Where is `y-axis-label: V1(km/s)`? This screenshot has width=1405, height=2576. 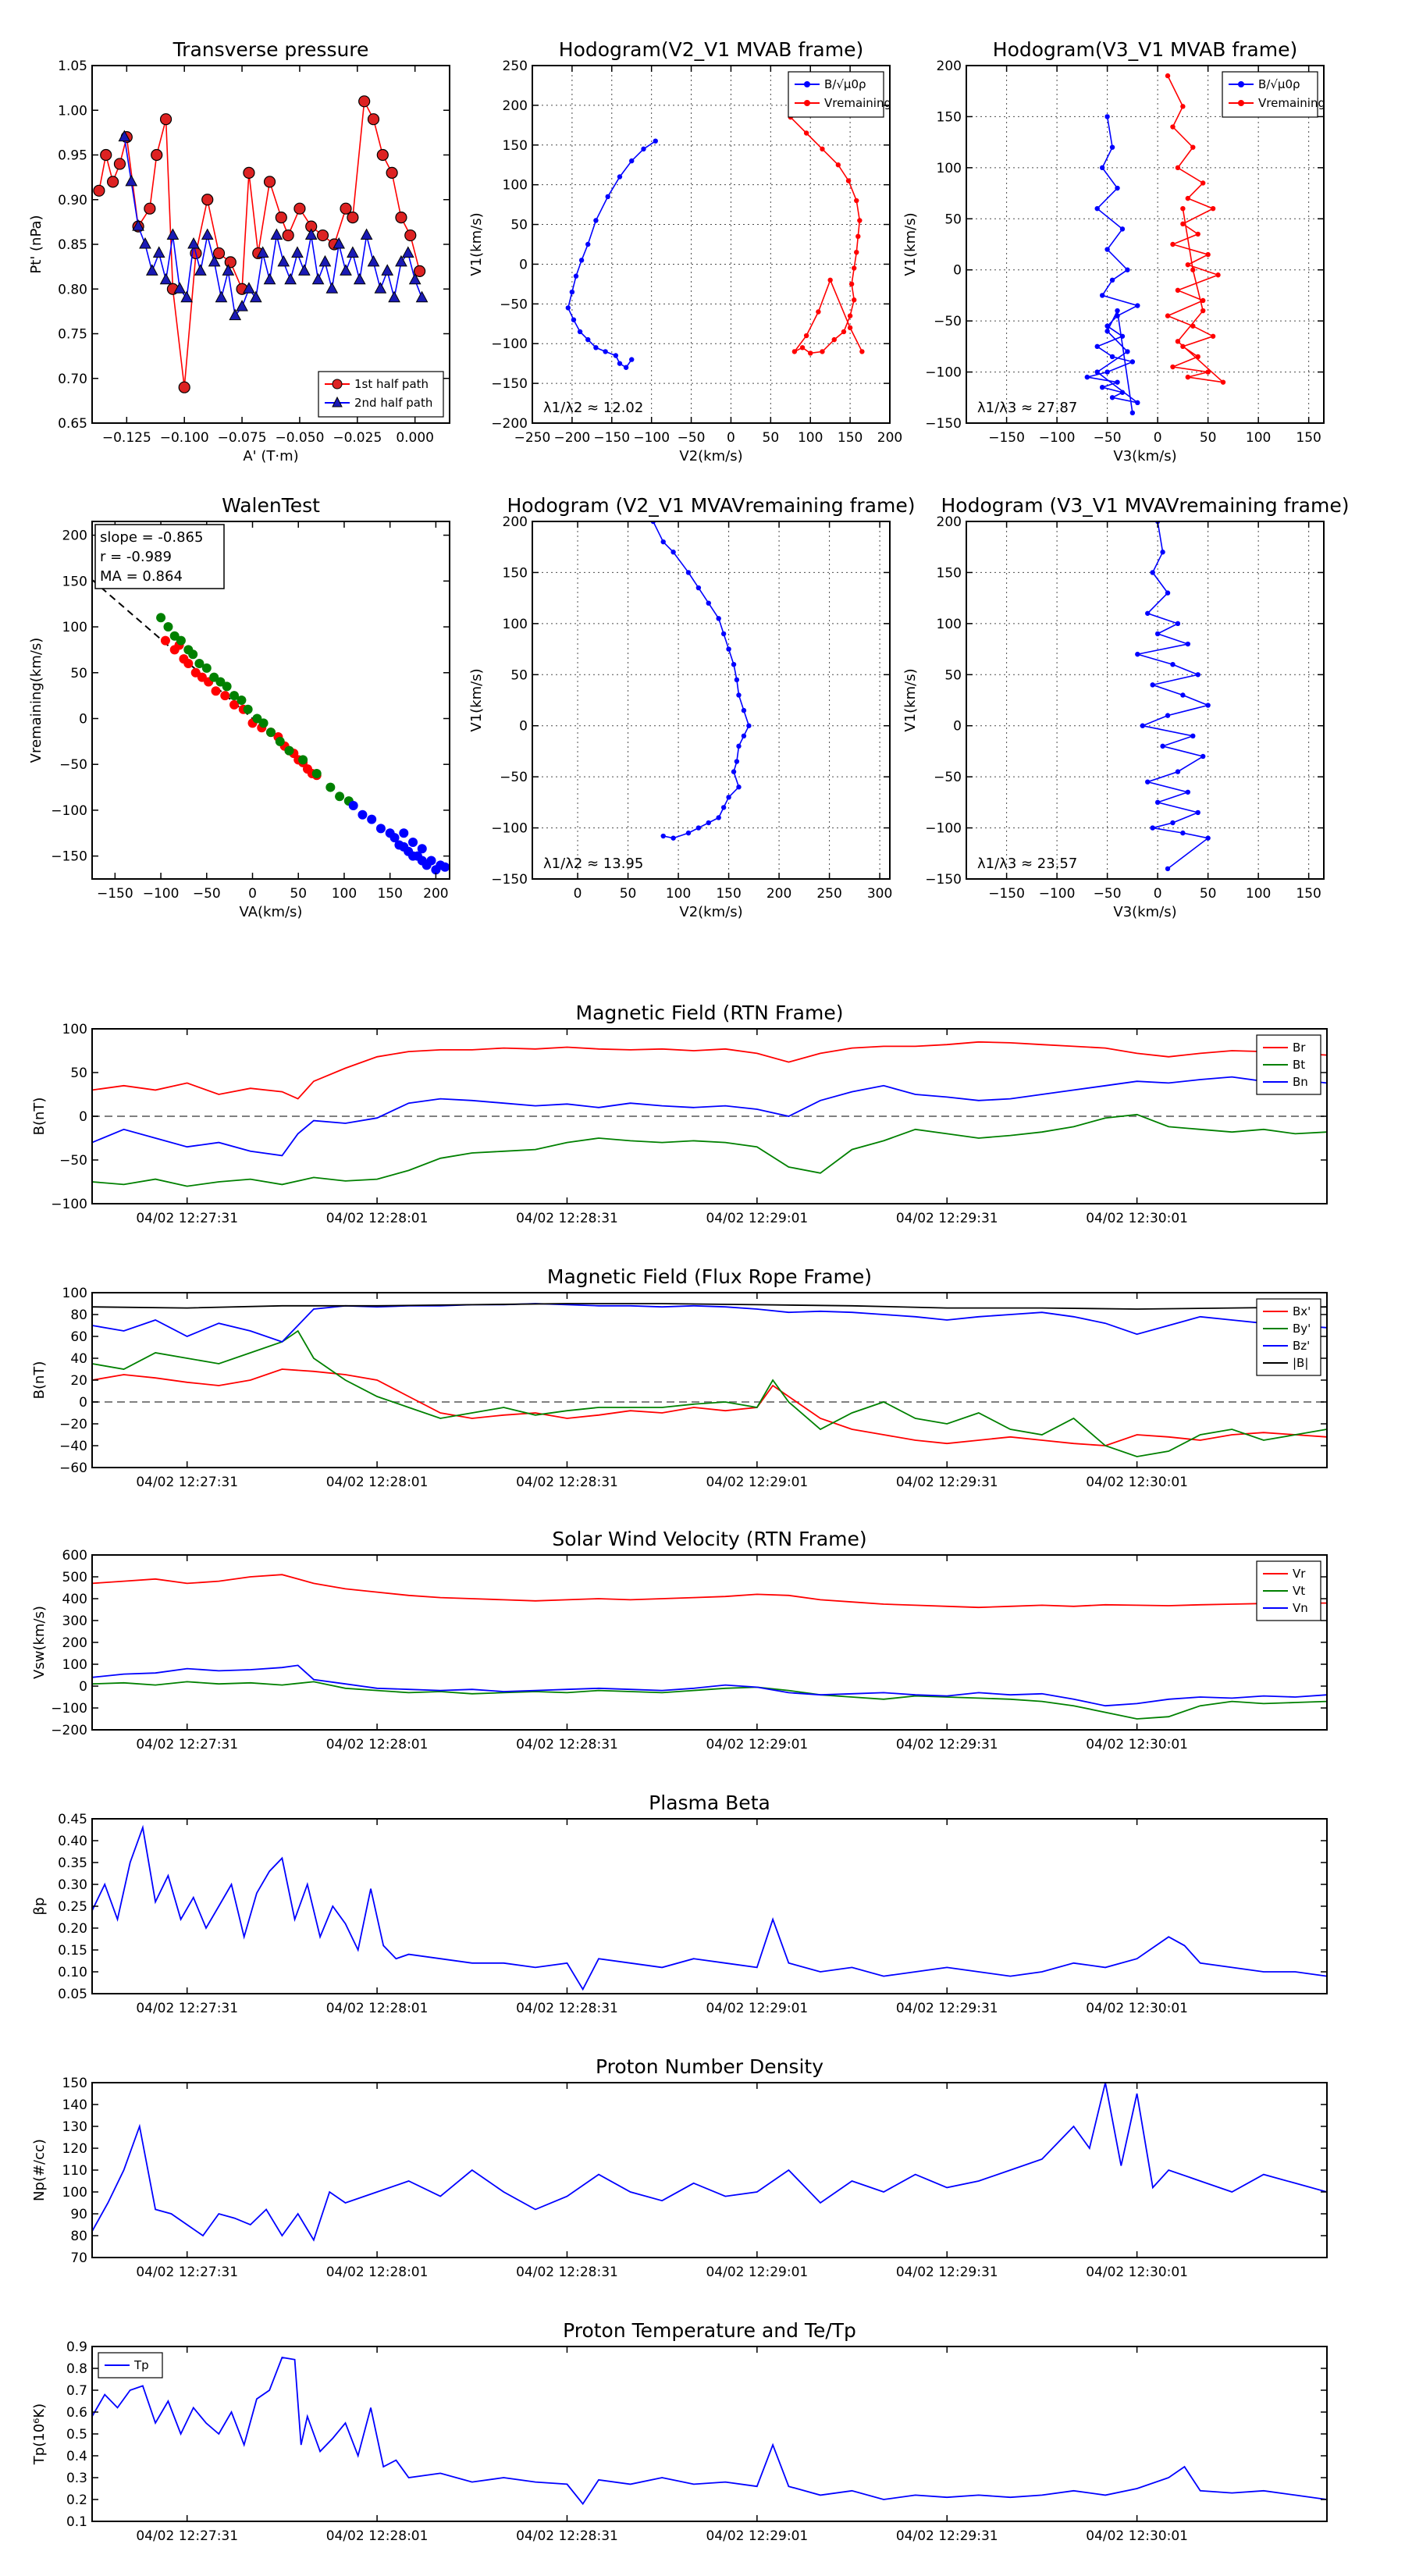
y-axis-label: V1(km/s) is located at coordinates (477, 699).